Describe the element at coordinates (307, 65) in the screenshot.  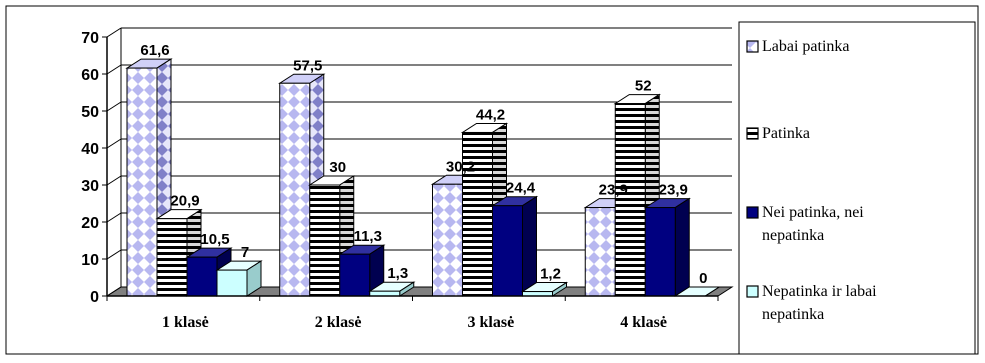
I see `data-label: 57,5` at that location.